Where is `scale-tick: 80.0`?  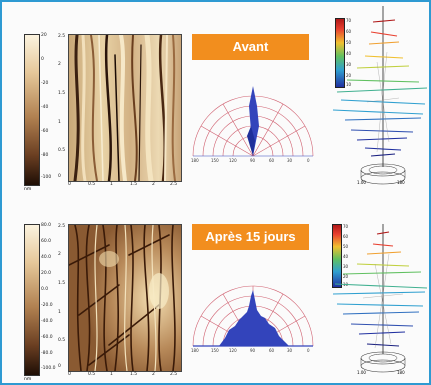
scale-tick: 80.0 is located at coordinates (46, 225).